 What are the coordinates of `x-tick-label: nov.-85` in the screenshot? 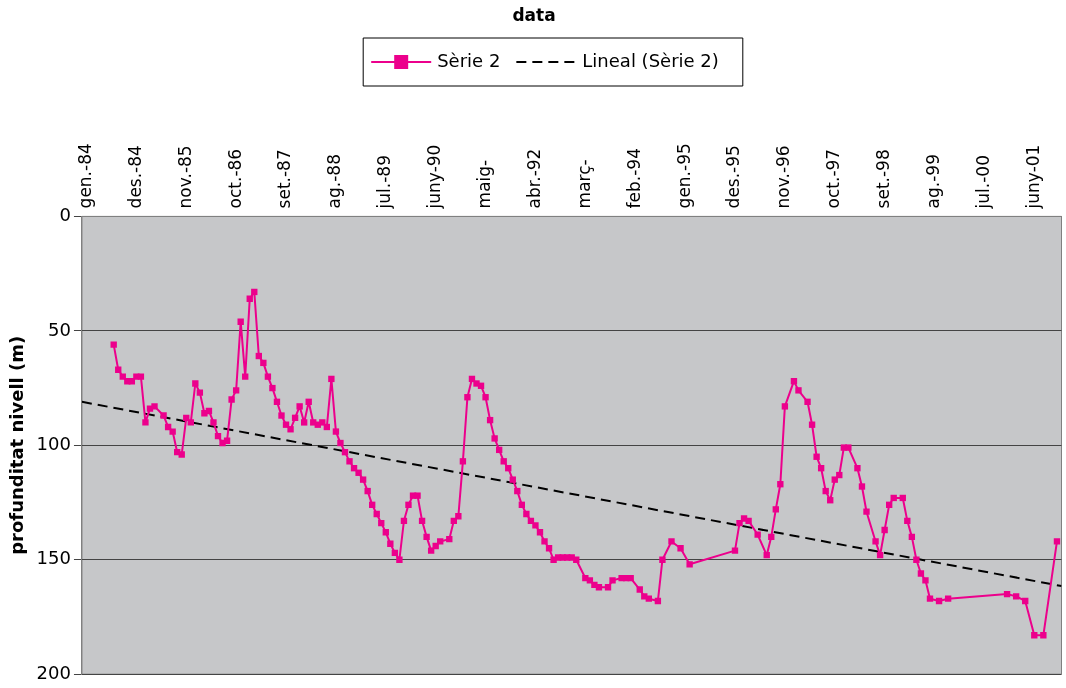 It's located at (184, 177).